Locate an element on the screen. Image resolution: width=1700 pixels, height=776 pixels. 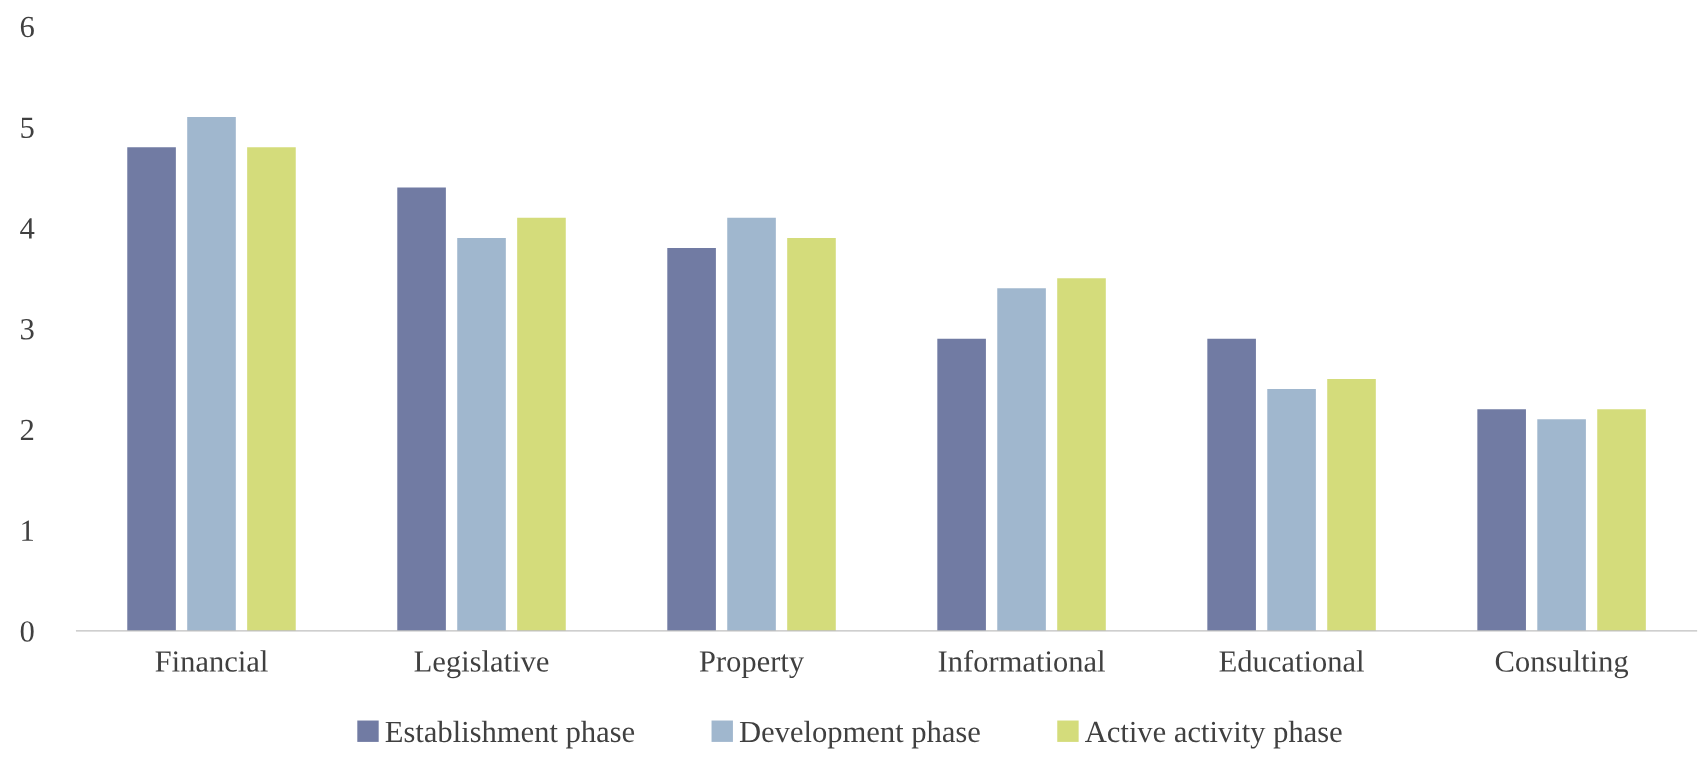
legend-label: Development phase is located at coordinates (859, 734).